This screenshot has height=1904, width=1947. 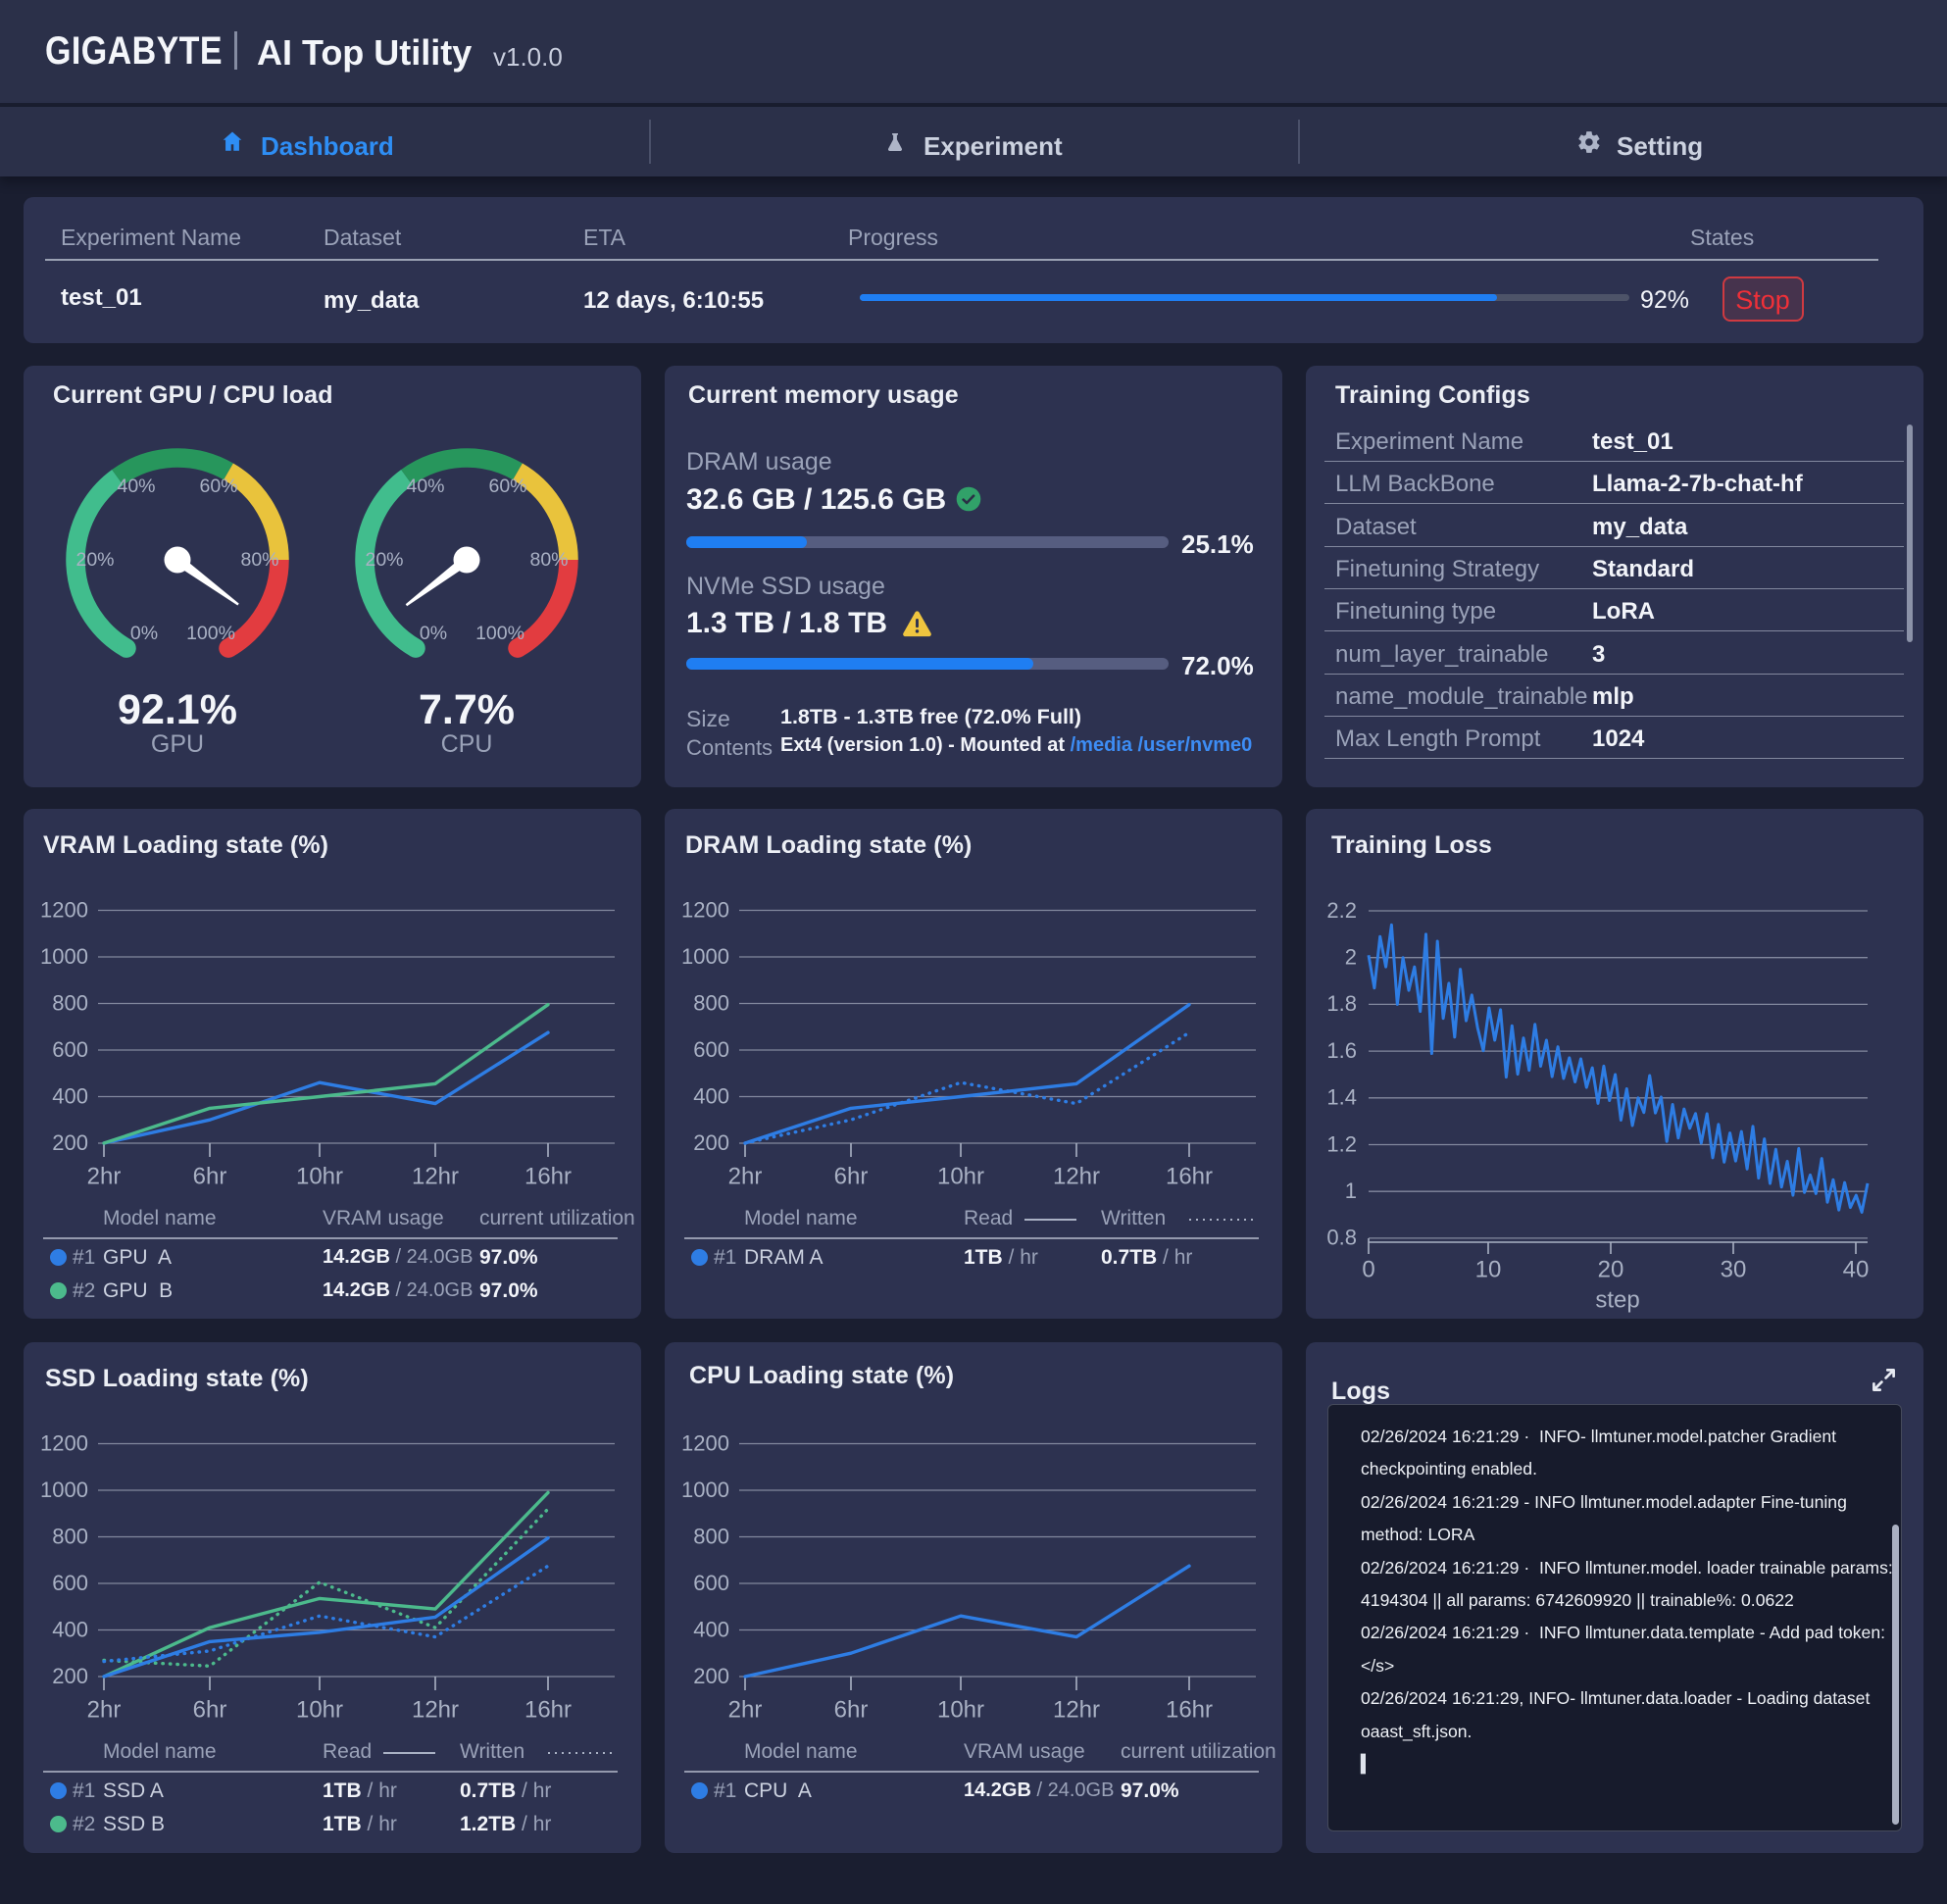 I want to click on svg-text: 1.2, so click(x=1341, y=1143).